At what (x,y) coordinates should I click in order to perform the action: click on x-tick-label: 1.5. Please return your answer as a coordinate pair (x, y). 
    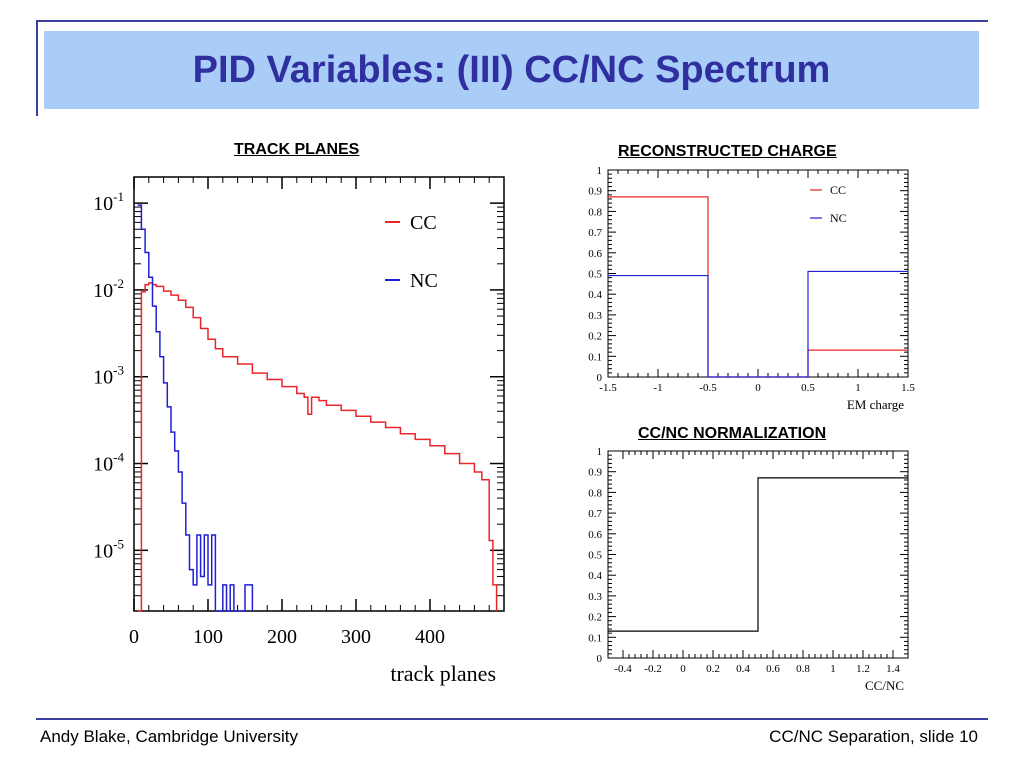
    Looking at the image, I should click on (908, 388).